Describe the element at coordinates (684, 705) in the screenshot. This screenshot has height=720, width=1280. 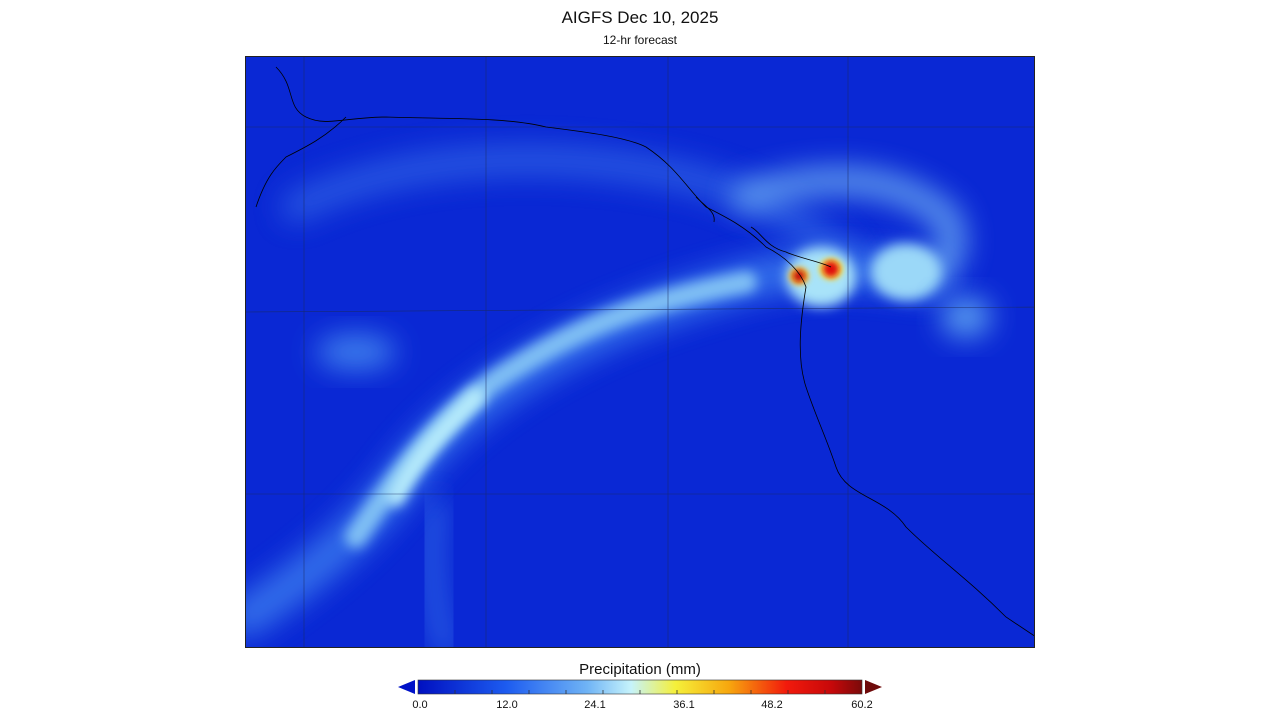
I see `colorbar-tick: 36.1` at that location.